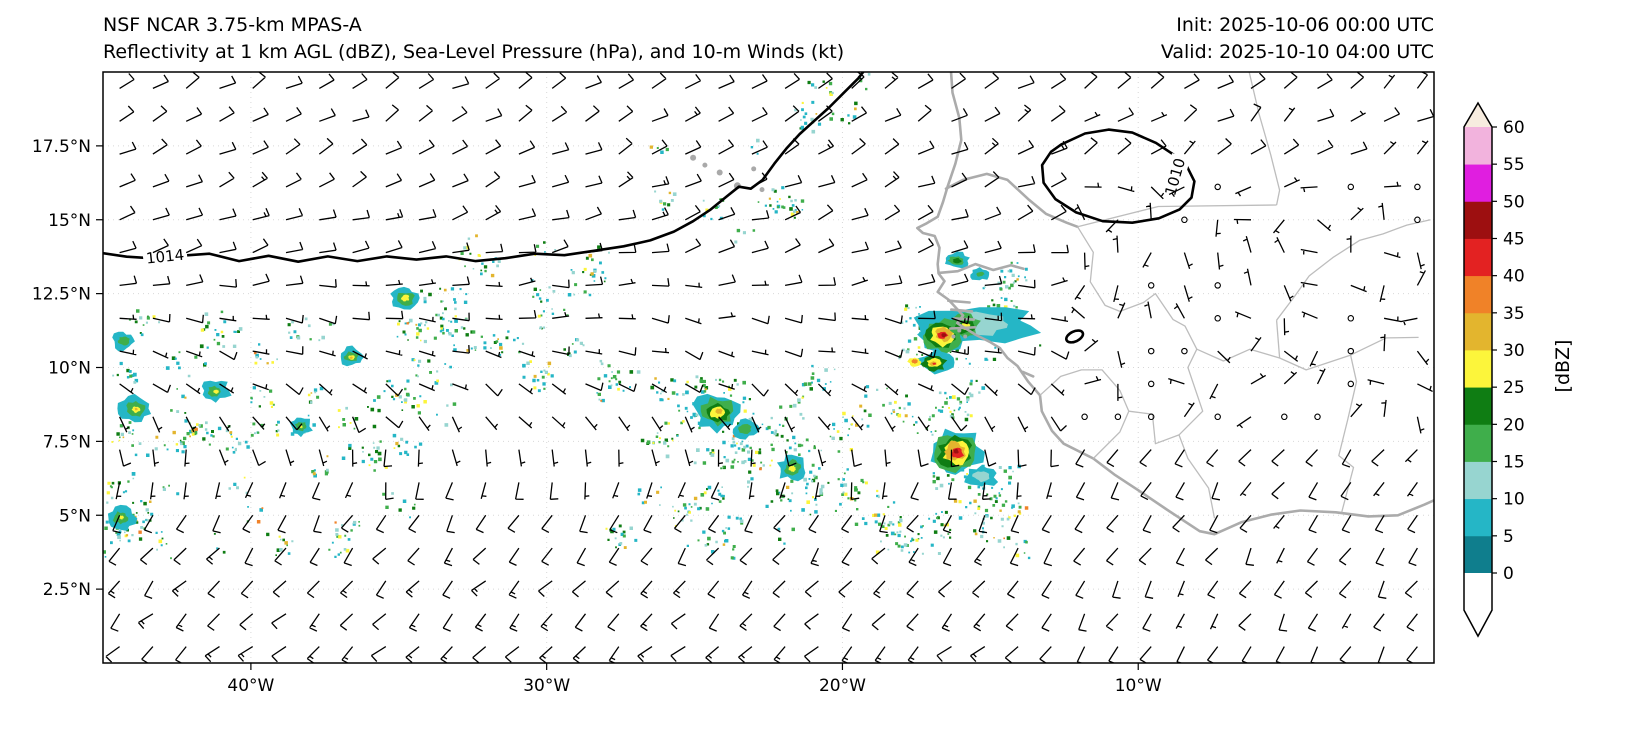 The image size is (1641, 748). What do you see at coordinates (67, 442) in the screenshot?
I see `y-tick-label: 7.5°N` at bounding box center [67, 442].